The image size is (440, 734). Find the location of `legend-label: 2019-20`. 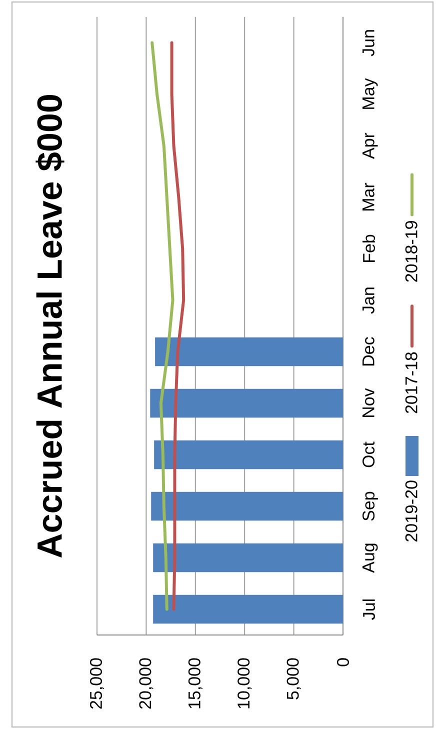

legend-label: 2019-20 is located at coordinates (411, 511).